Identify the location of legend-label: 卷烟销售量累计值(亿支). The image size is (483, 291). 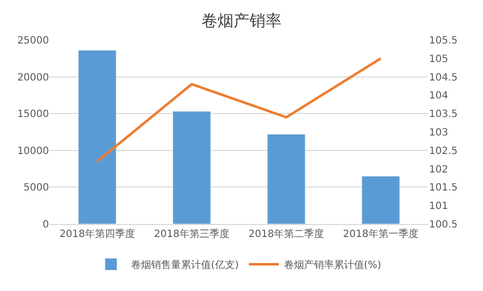
(185, 265).